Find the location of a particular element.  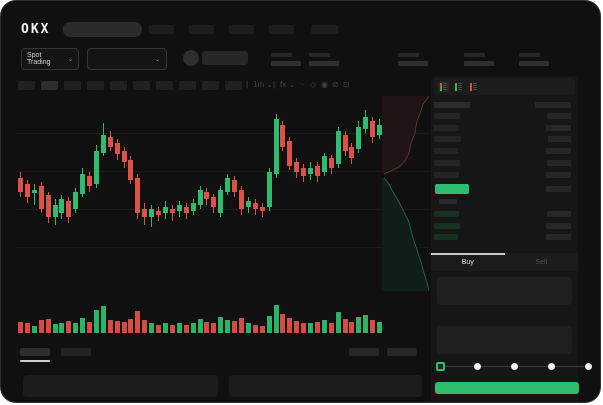

wave-icon: ~ is located at coordinates (302, 84).